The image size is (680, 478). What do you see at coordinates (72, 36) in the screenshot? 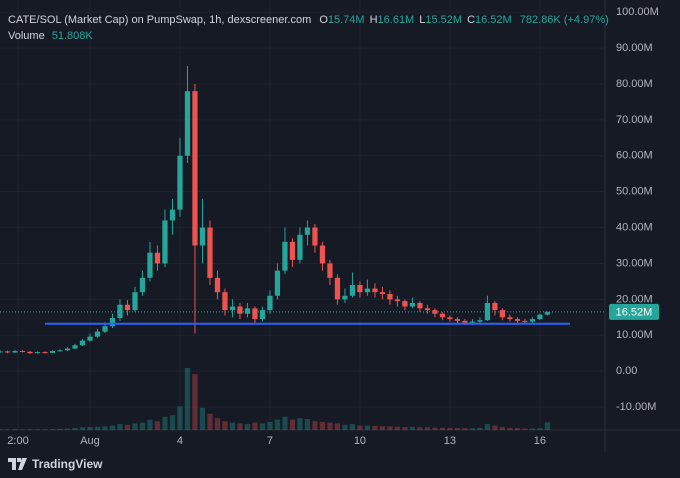
I see `volume-value: 51.808K` at bounding box center [72, 36].